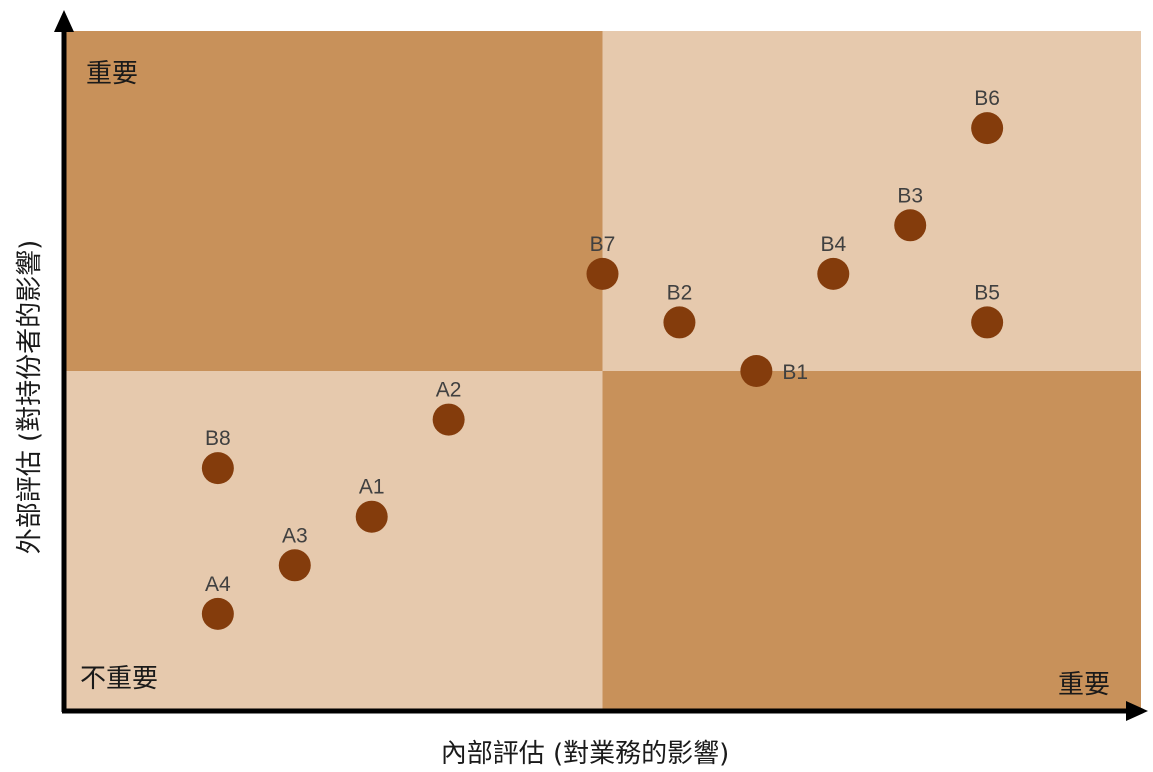 The height and width of the screenshot is (772, 1153). Describe the element at coordinates (1137, 711) in the screenshot. I see `x-axis-arrow-icon` at that location.